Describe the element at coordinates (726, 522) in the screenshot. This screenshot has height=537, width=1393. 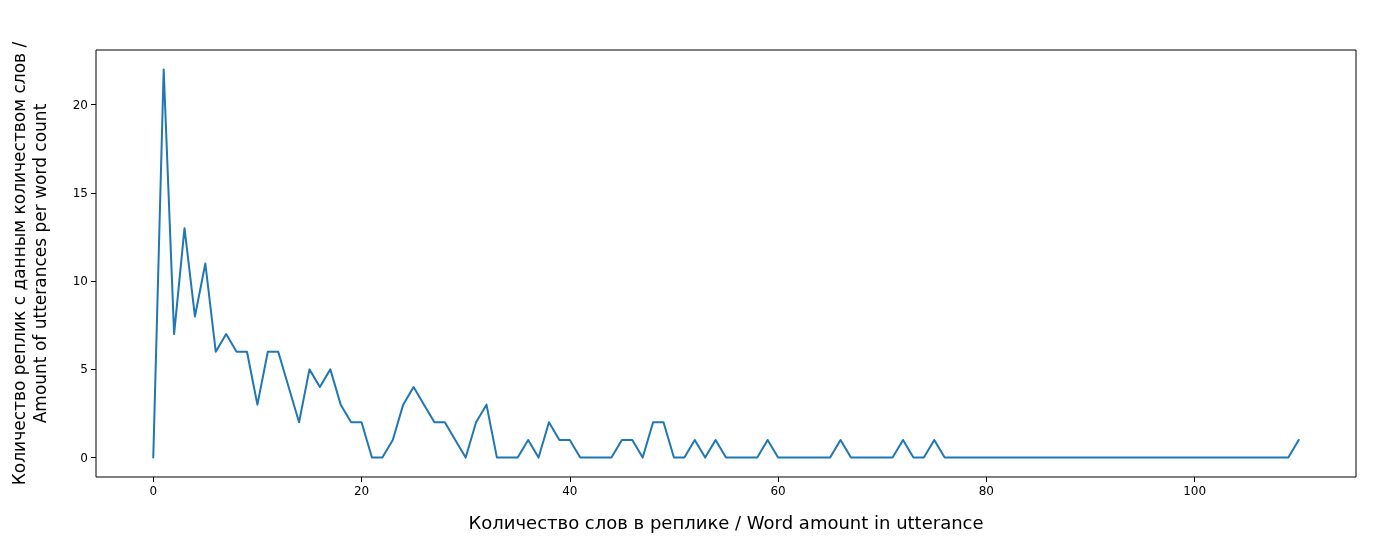
I see `x-axis-title: Количество слов в реплике / Word amount in utterance` at that location.